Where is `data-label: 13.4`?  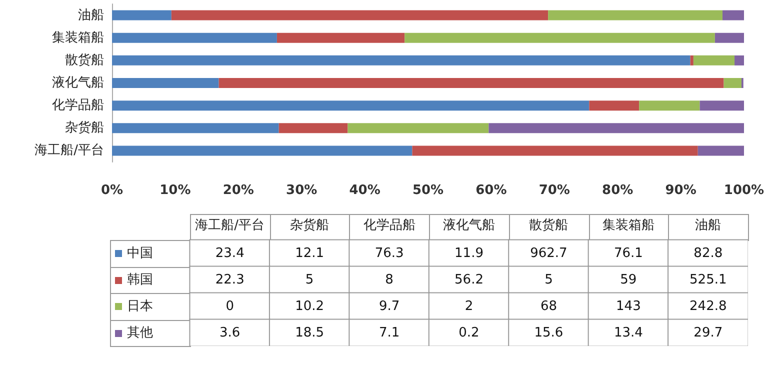 data-label: 13.4 is located at coordinates (628, 332).